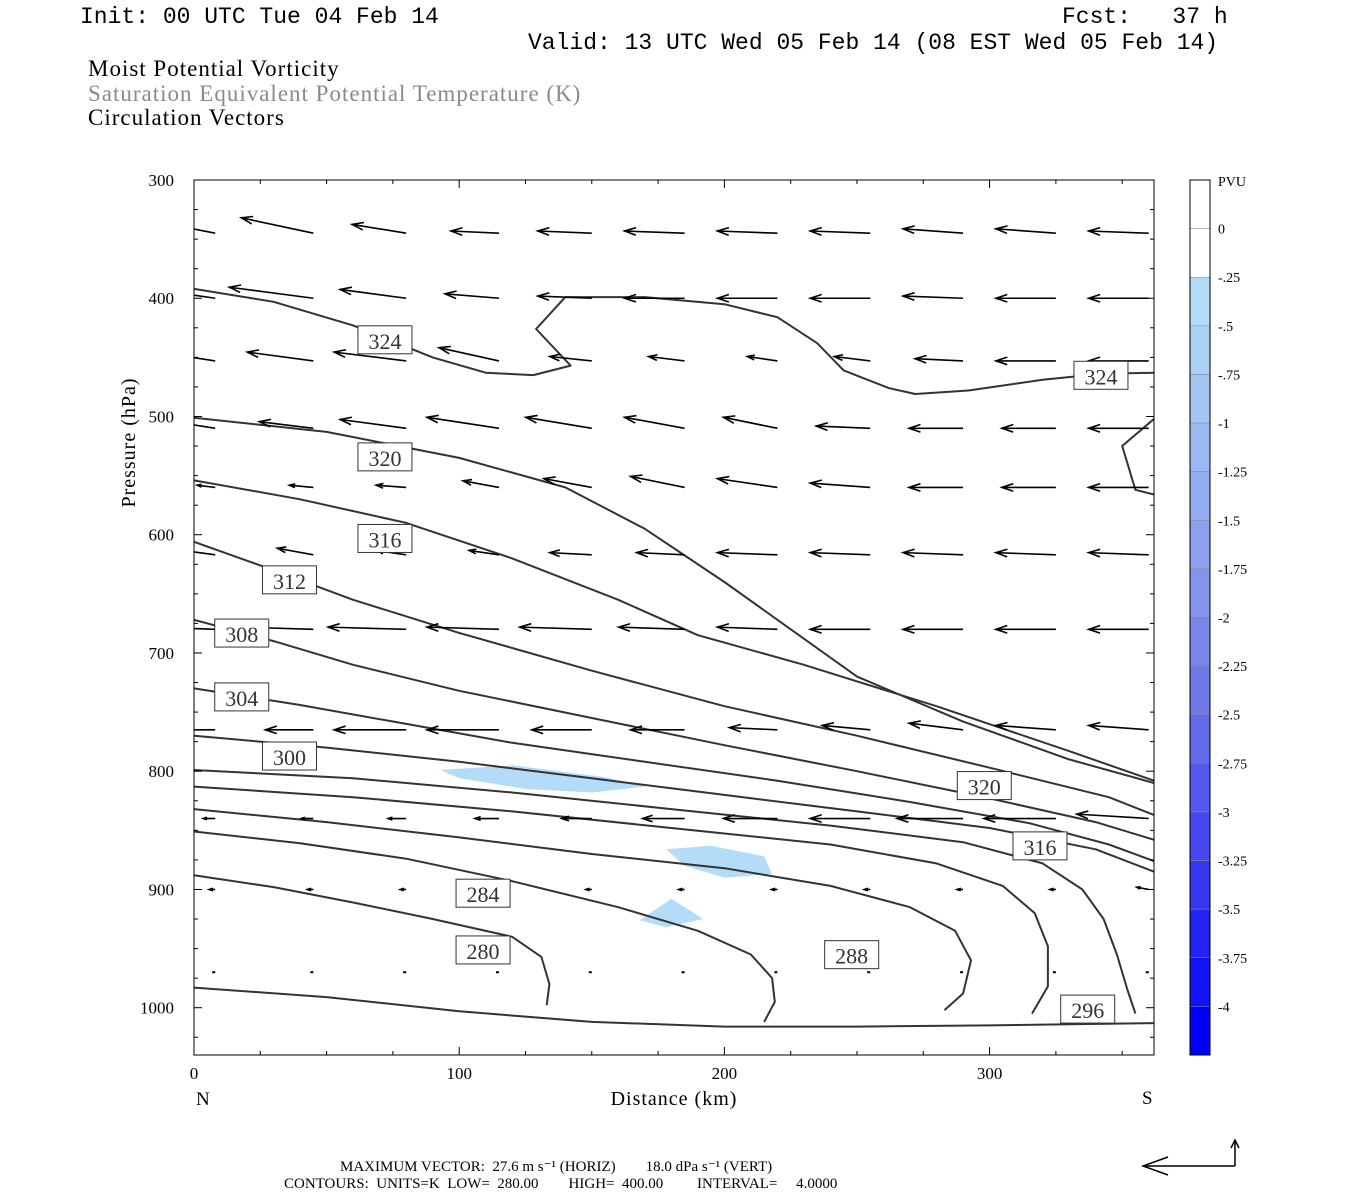 This screenshot has width=1350, height=1200. Describe the element at coordinates (242, 633) in the screenshot. I see `contour-label: 308` at that location.